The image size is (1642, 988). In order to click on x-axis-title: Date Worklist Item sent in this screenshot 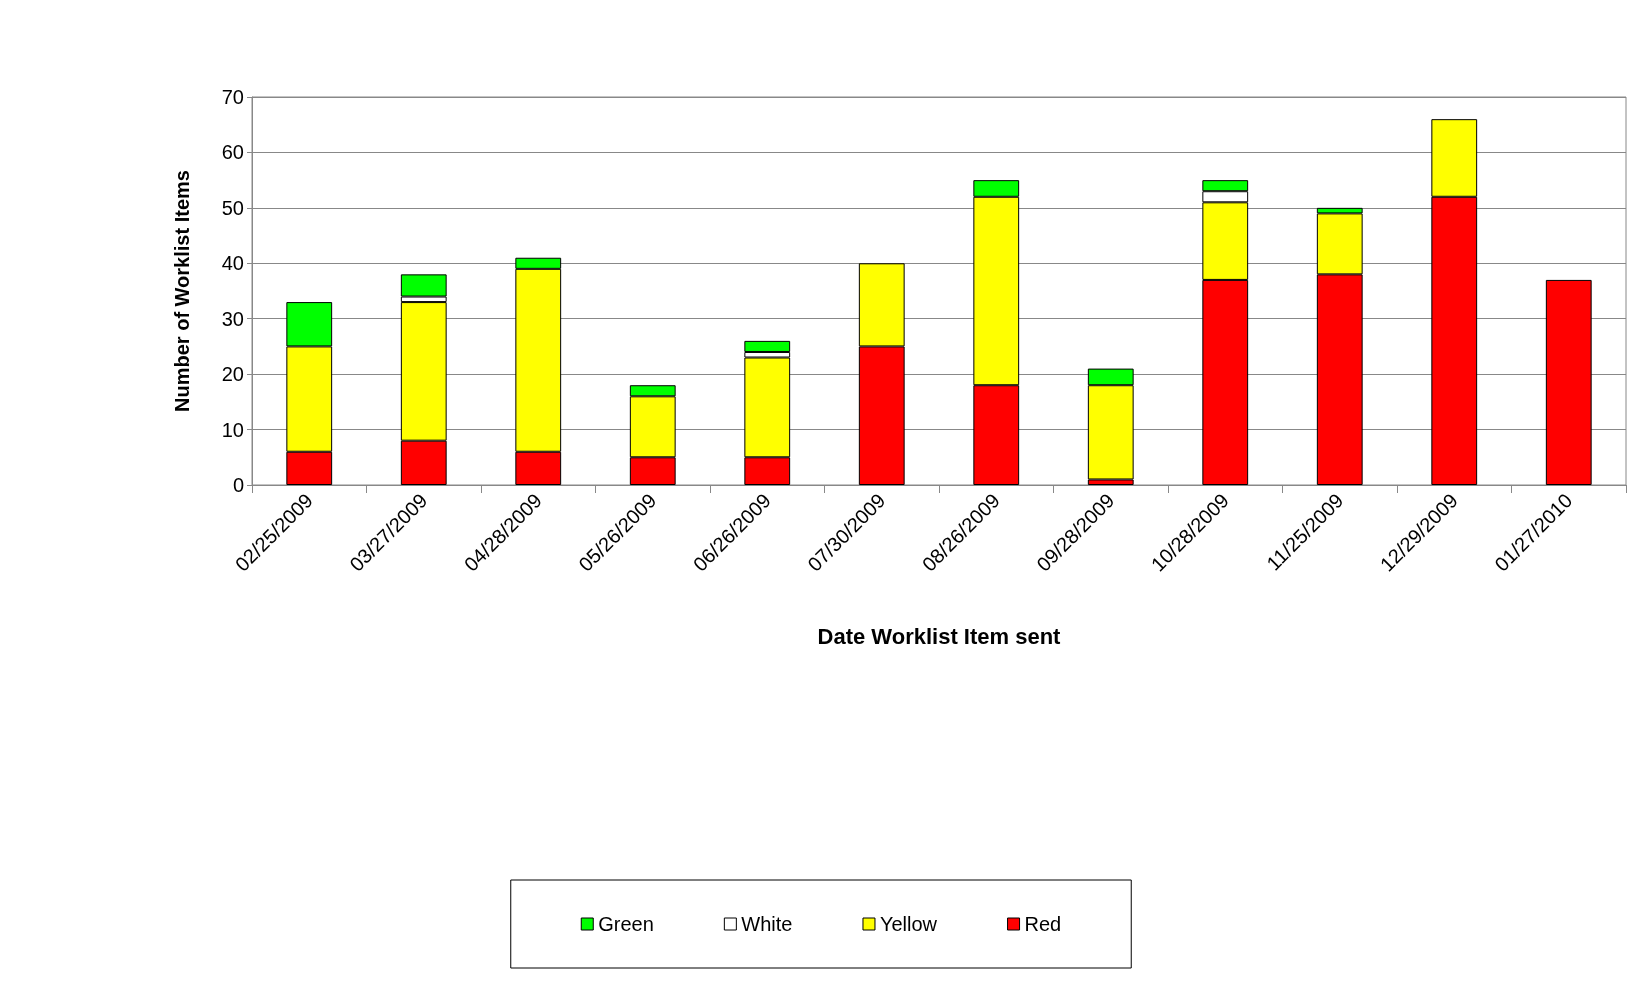, I will do `click(939, 636)`.